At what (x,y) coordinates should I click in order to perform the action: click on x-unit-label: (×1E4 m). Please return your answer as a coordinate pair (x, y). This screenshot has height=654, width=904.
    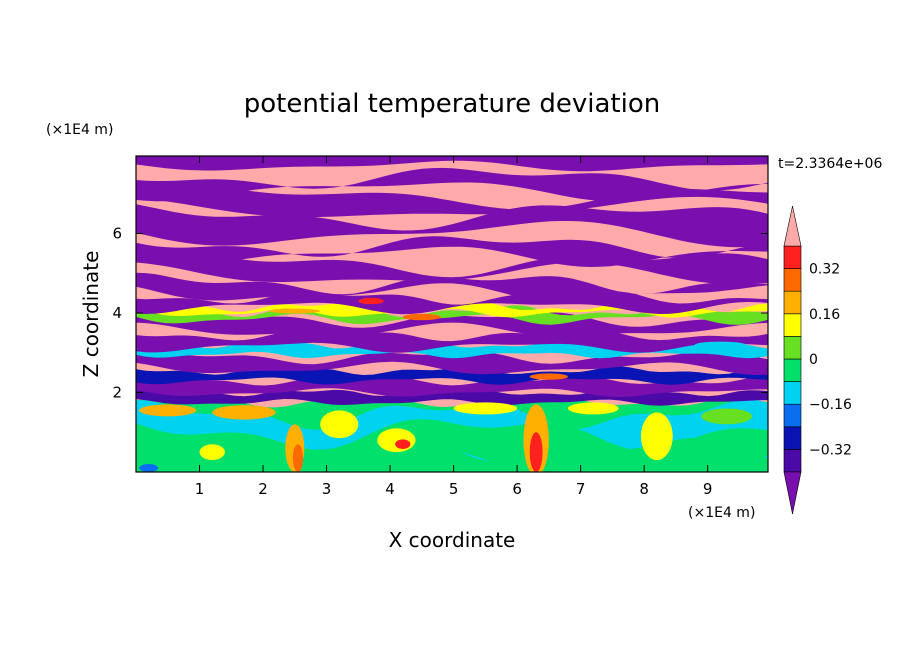
    Looking at the image, I should click on (721, 513).